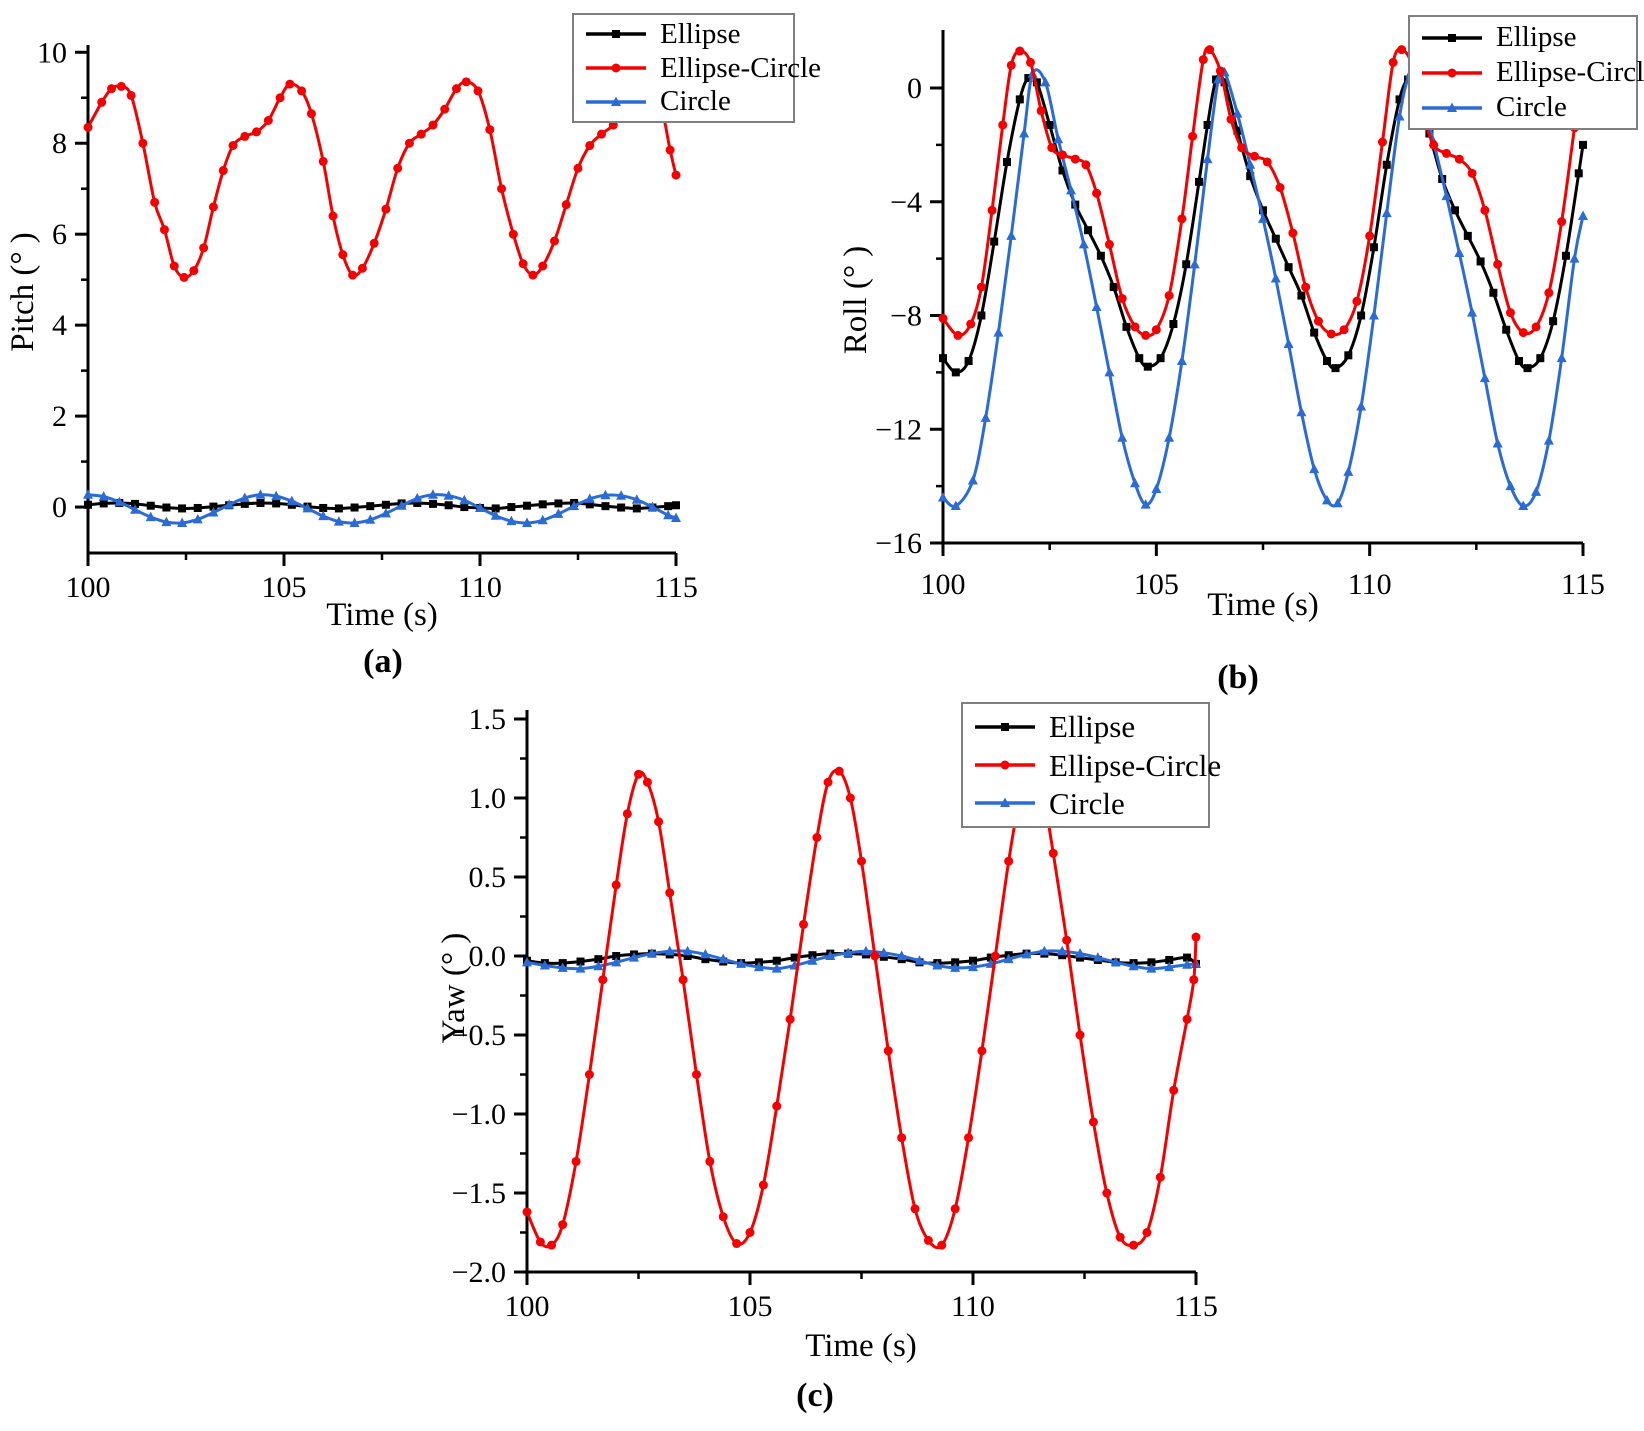 The height and width of the screenshot is (1431, 1644). What do you see at coordinates (59, 416) in the screenshot?
I see `y-tick-label: 2` at bounding box center [59, 416].